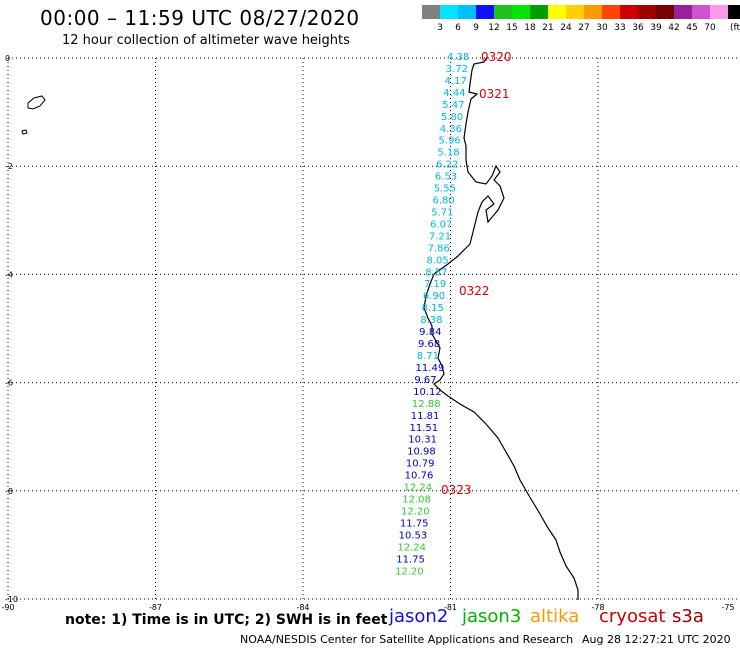 This screenshot has height=650, width=740. Describe the element at coordinates (494, 28) in the screenshot. I see `legend-label: 12` at that location.